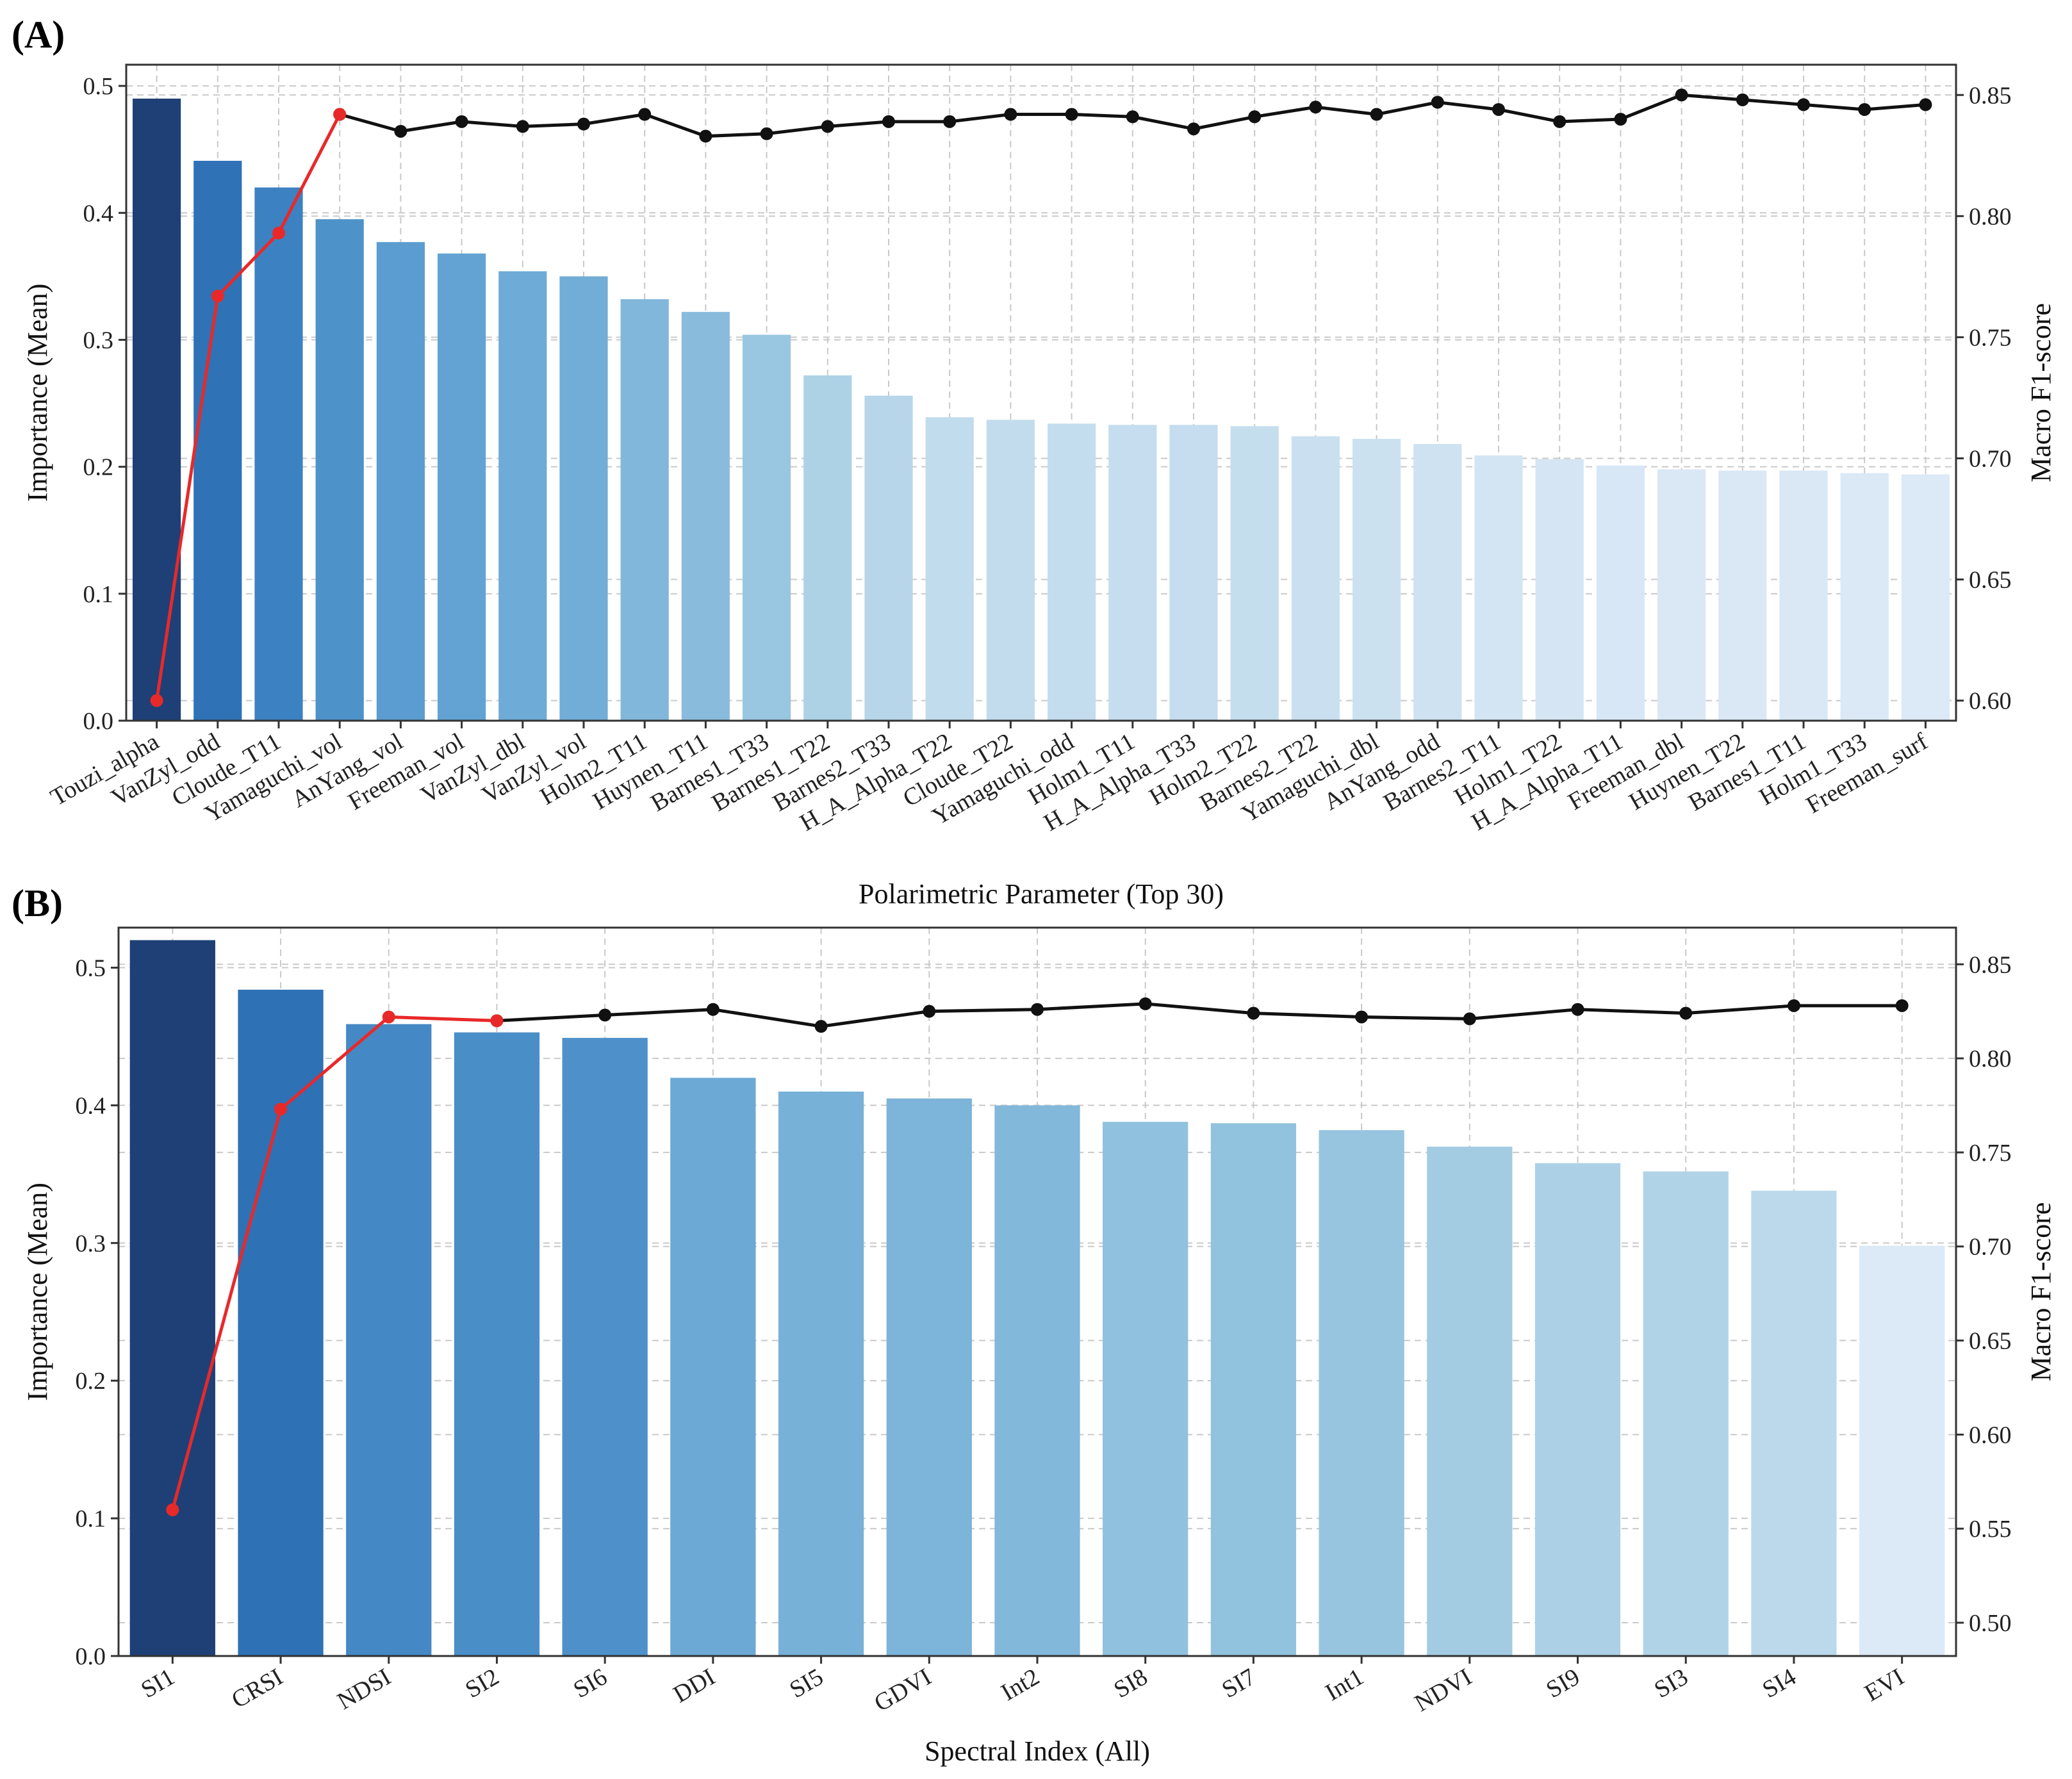 Image resolution: width=2072 pixels, height=1779 pixels. What do you see at coordinates (1071, 572) in the screenshot?
I see `bar-Yamaguchi_odd` at bounding box center [1071, 572].